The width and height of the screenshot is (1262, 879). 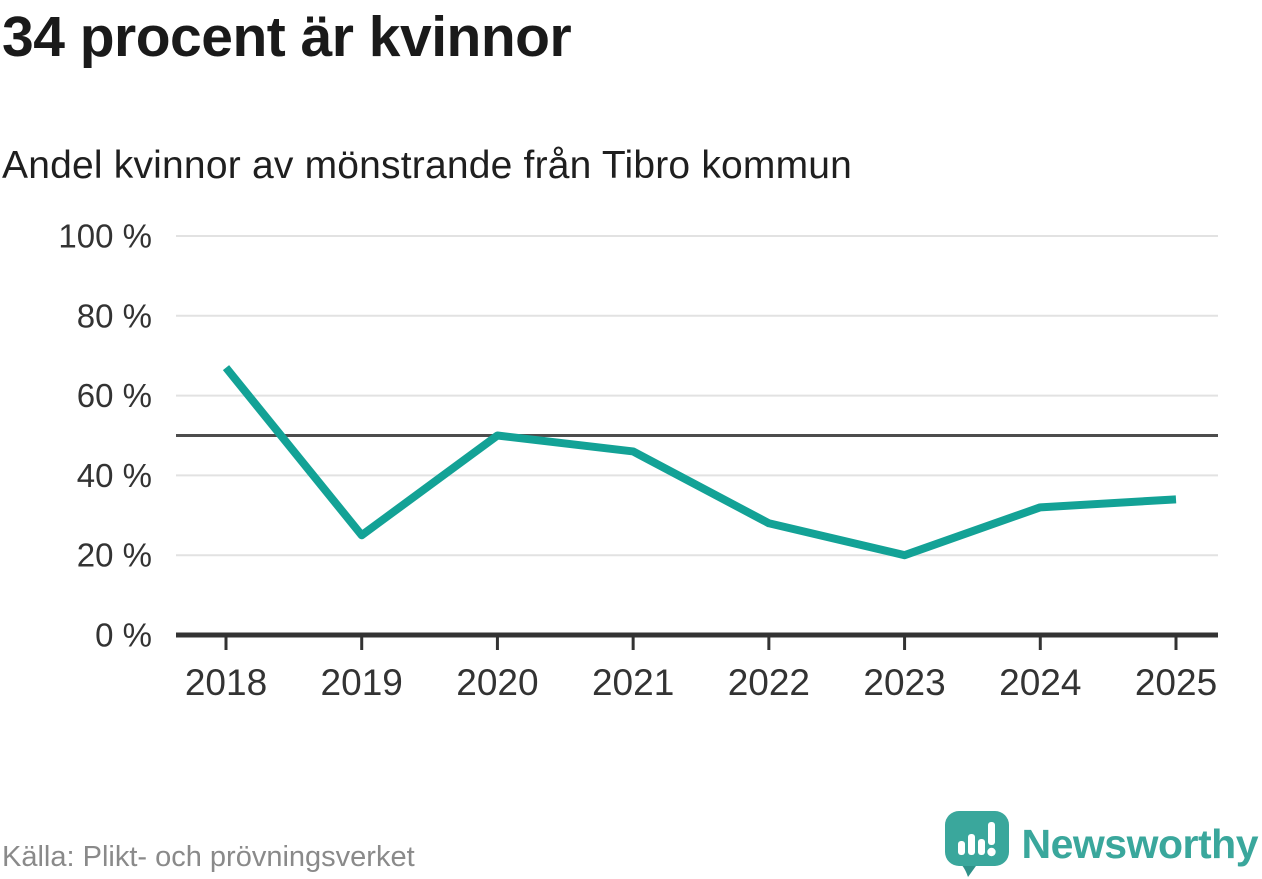 I want to click on xtick-label: 2025, so click(x=1176, y=682).